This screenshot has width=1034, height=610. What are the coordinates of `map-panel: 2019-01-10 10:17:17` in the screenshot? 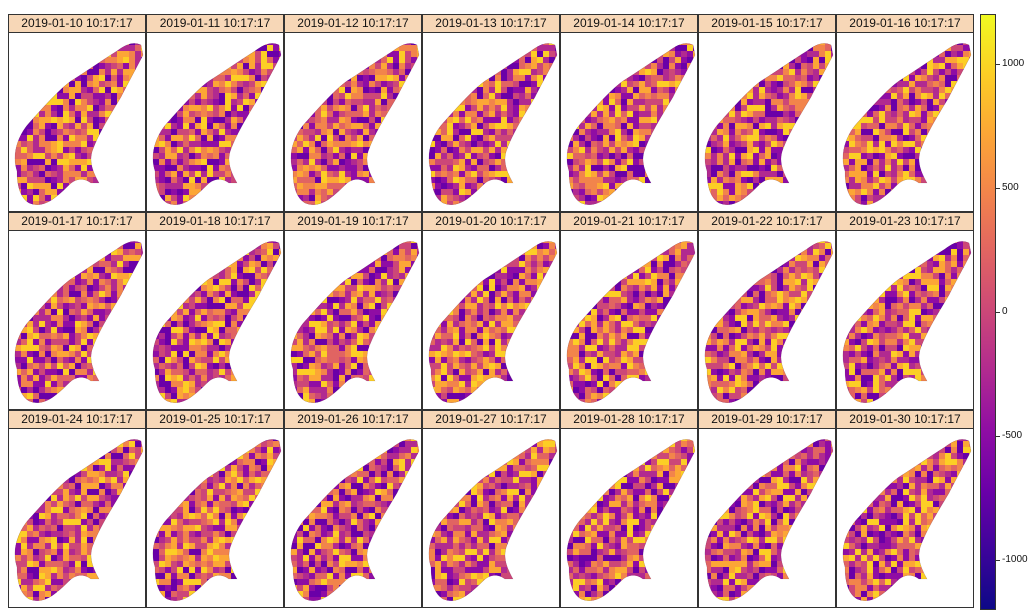 It's located at (77, 113).